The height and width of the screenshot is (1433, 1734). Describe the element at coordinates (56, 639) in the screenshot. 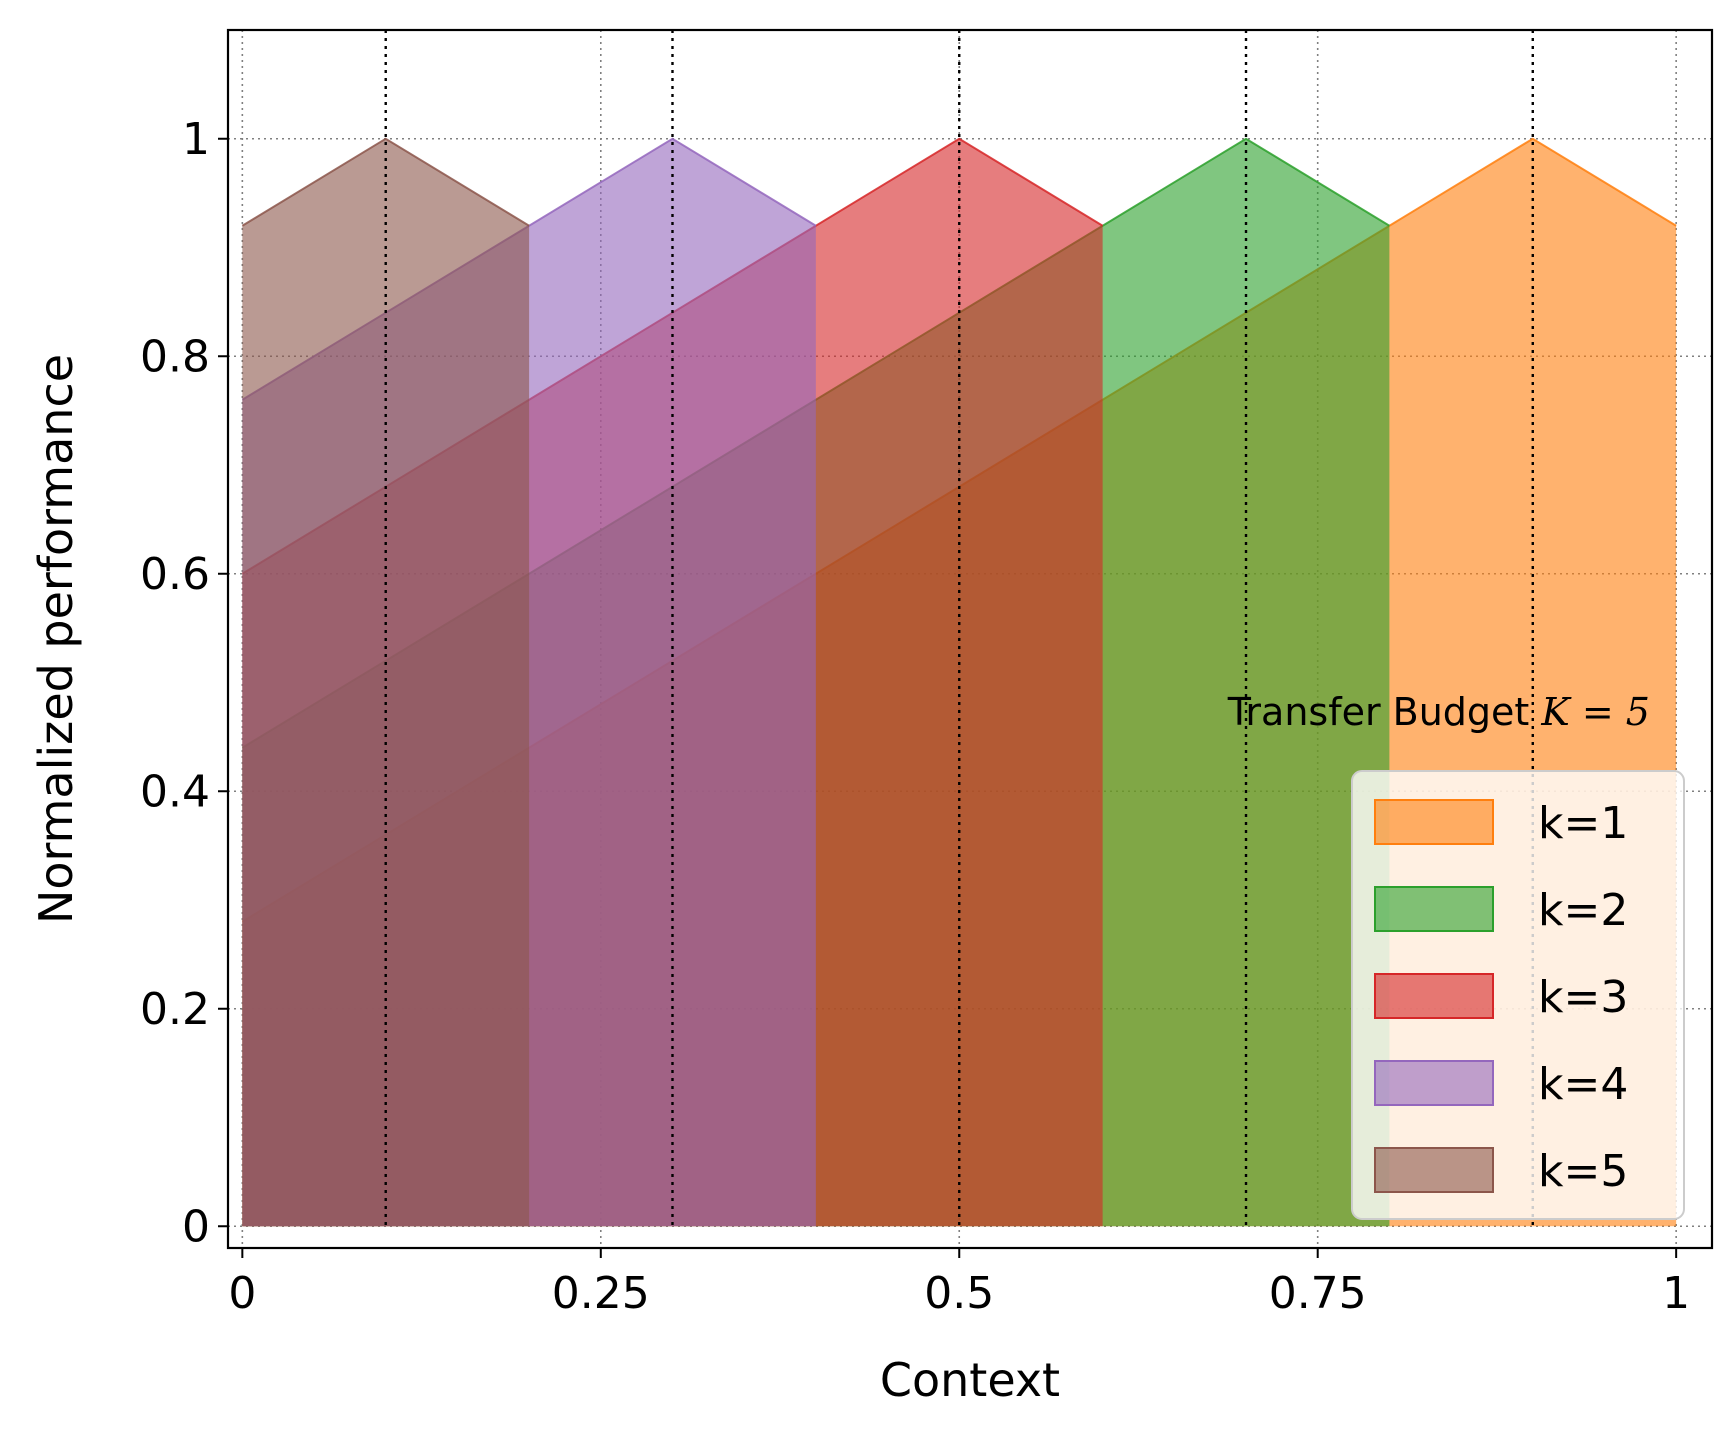

I see `y-axis-label: Normalized performance` at that location.